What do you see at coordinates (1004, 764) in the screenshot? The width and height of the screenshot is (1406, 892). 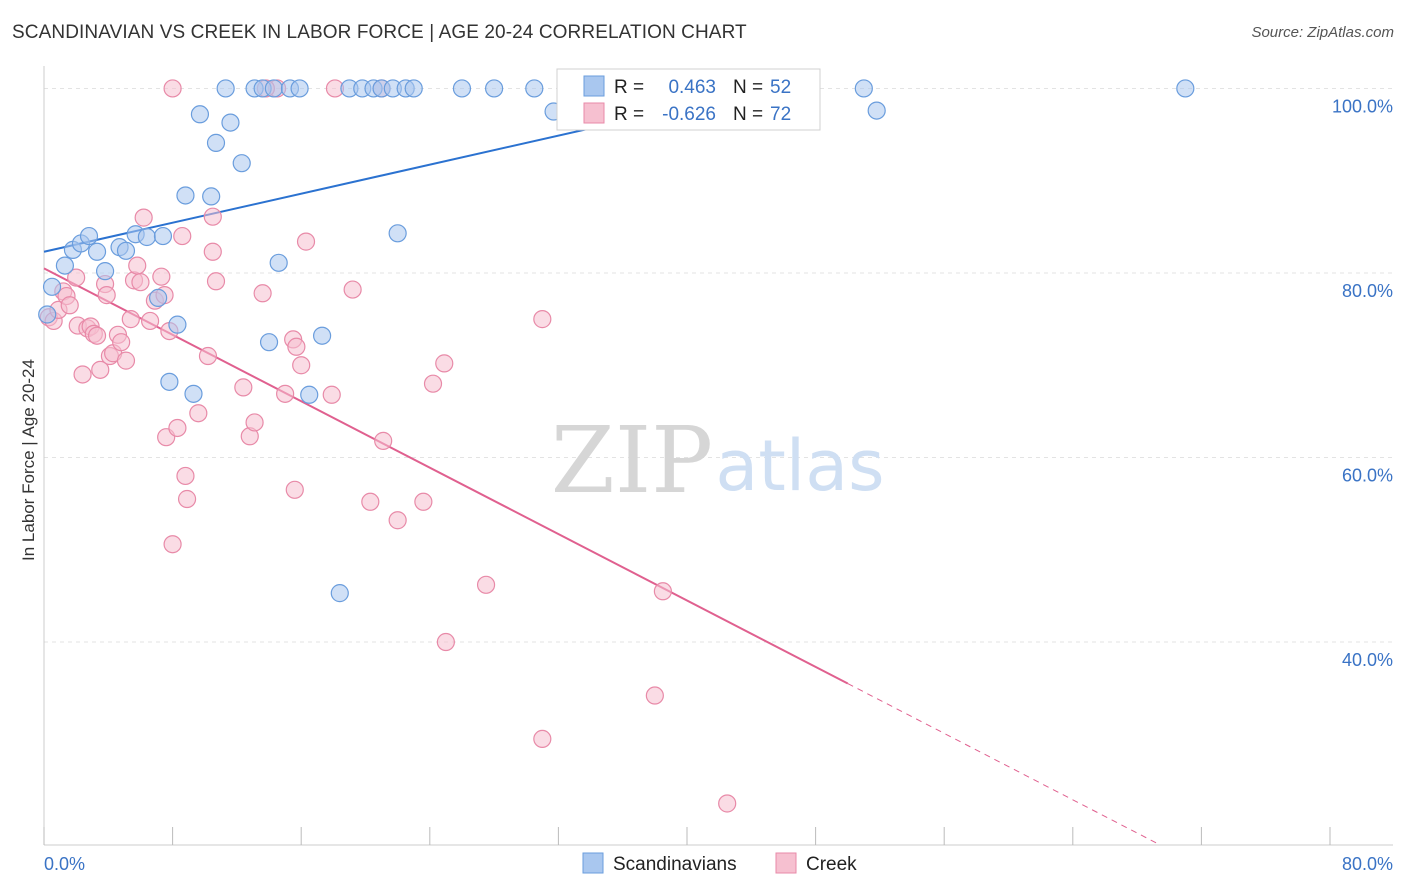 I see `creek-trend-extension` at bounding box center [1004, 764].